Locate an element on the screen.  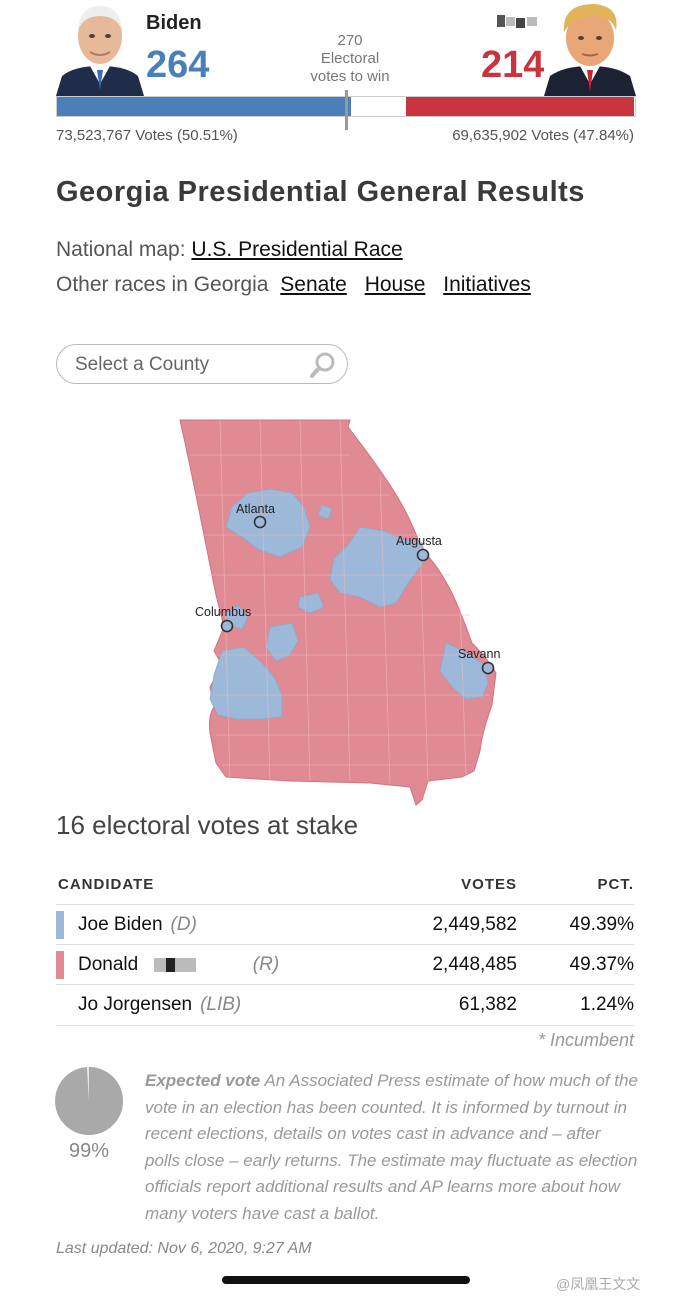
header-pct: PCT. is located at coordinates (615, 884).